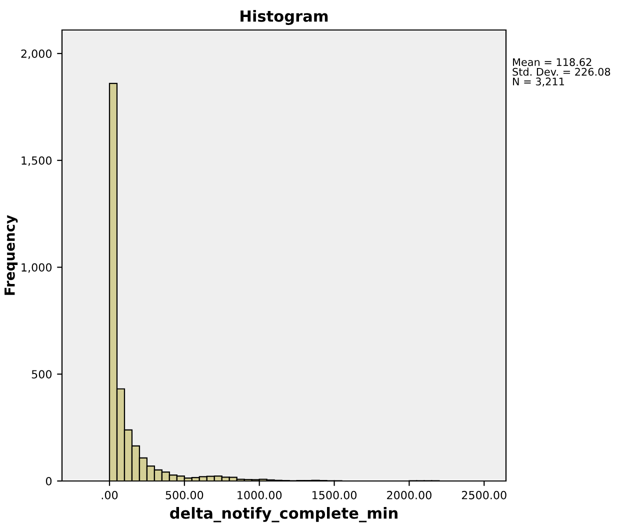 Image resolution: width=623 pixels, height=532 pixels. I want to click on y-tick-label: 500, so click(42, 374).